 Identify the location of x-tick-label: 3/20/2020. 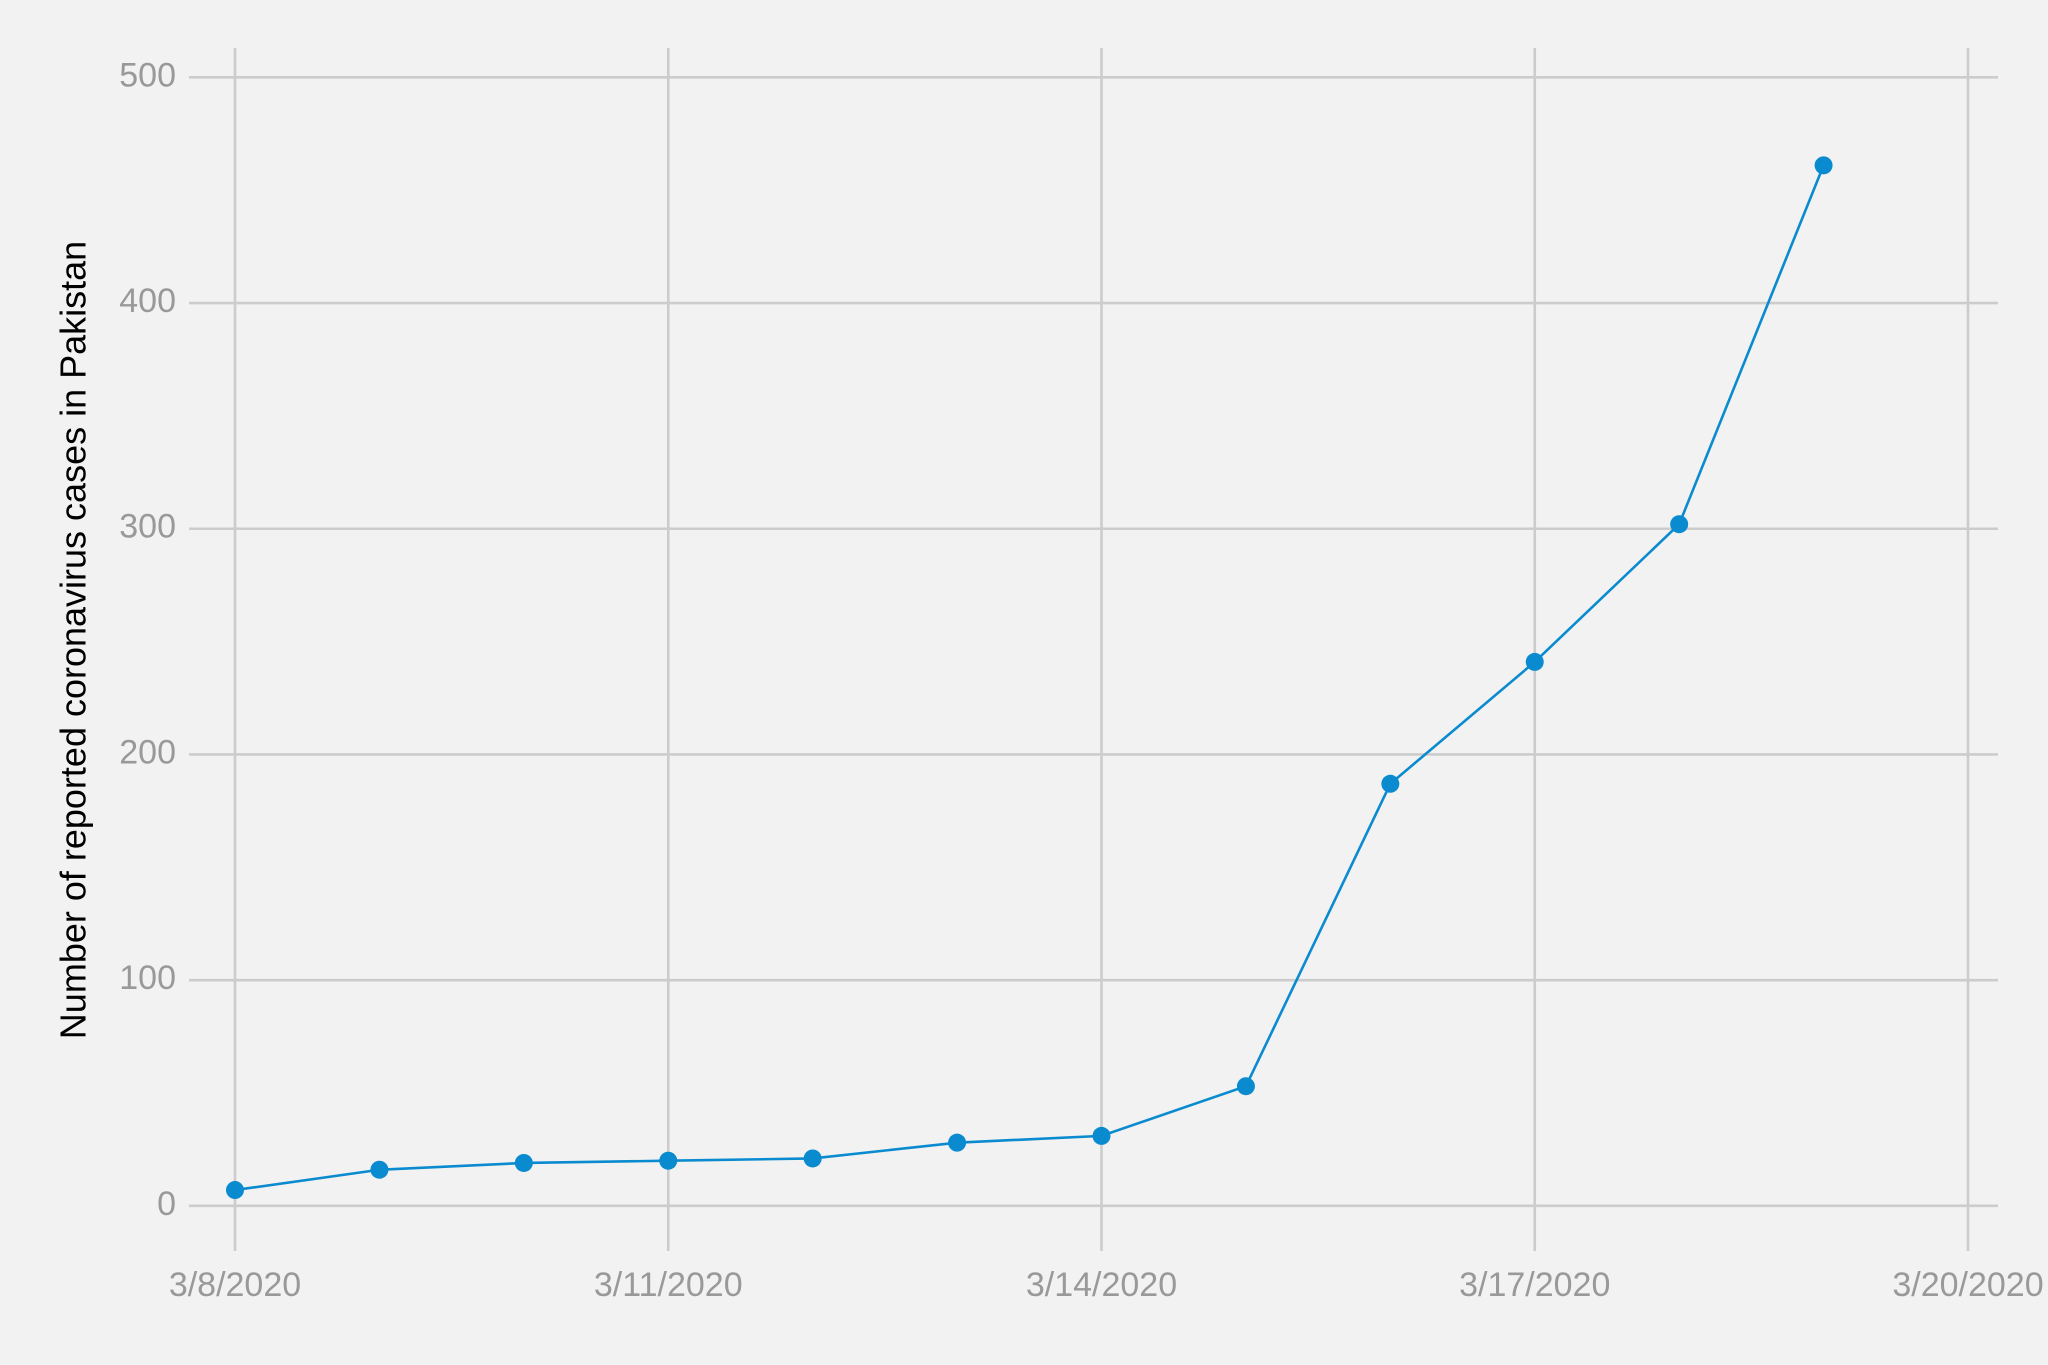
(1967, 1285).